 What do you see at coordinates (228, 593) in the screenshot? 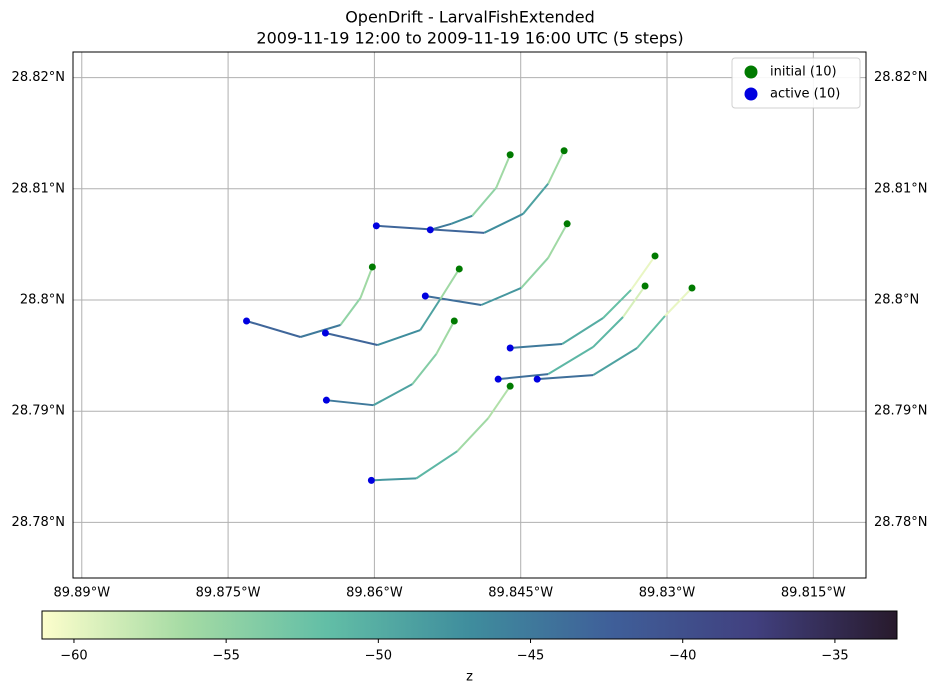
I see `x-tick-label: 89.875°W` at bounding box center [228, 593].